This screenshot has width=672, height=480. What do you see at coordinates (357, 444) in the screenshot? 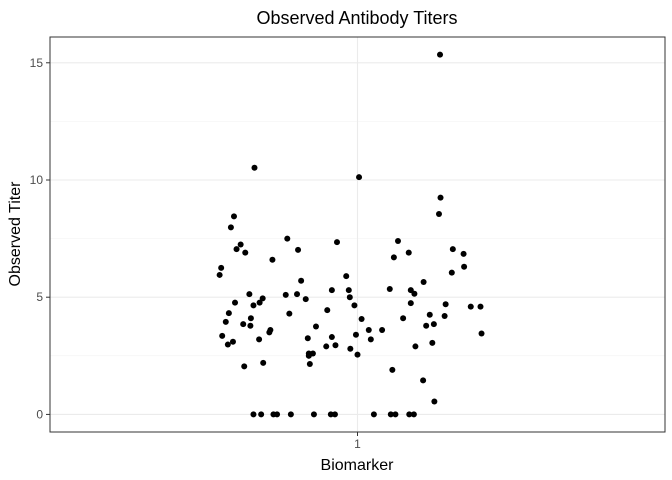
I see `x-tick-label: 1` at bounding box center [357, 444].